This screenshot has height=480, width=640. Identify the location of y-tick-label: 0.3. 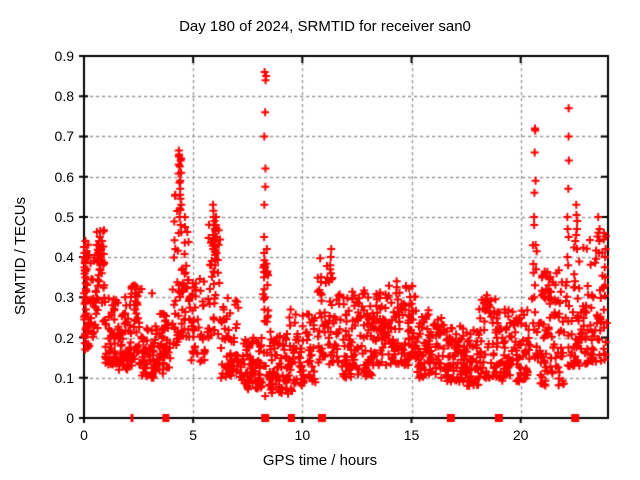
(64, 297).